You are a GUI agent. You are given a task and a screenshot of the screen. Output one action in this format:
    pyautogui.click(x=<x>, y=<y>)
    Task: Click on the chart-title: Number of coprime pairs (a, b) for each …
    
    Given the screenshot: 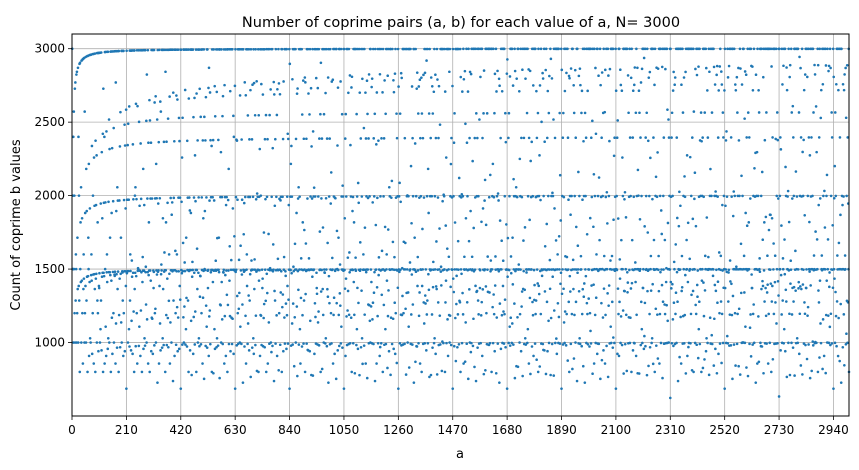 What is the action you would take?
    pyautogui.click(x=461, y=23)
    